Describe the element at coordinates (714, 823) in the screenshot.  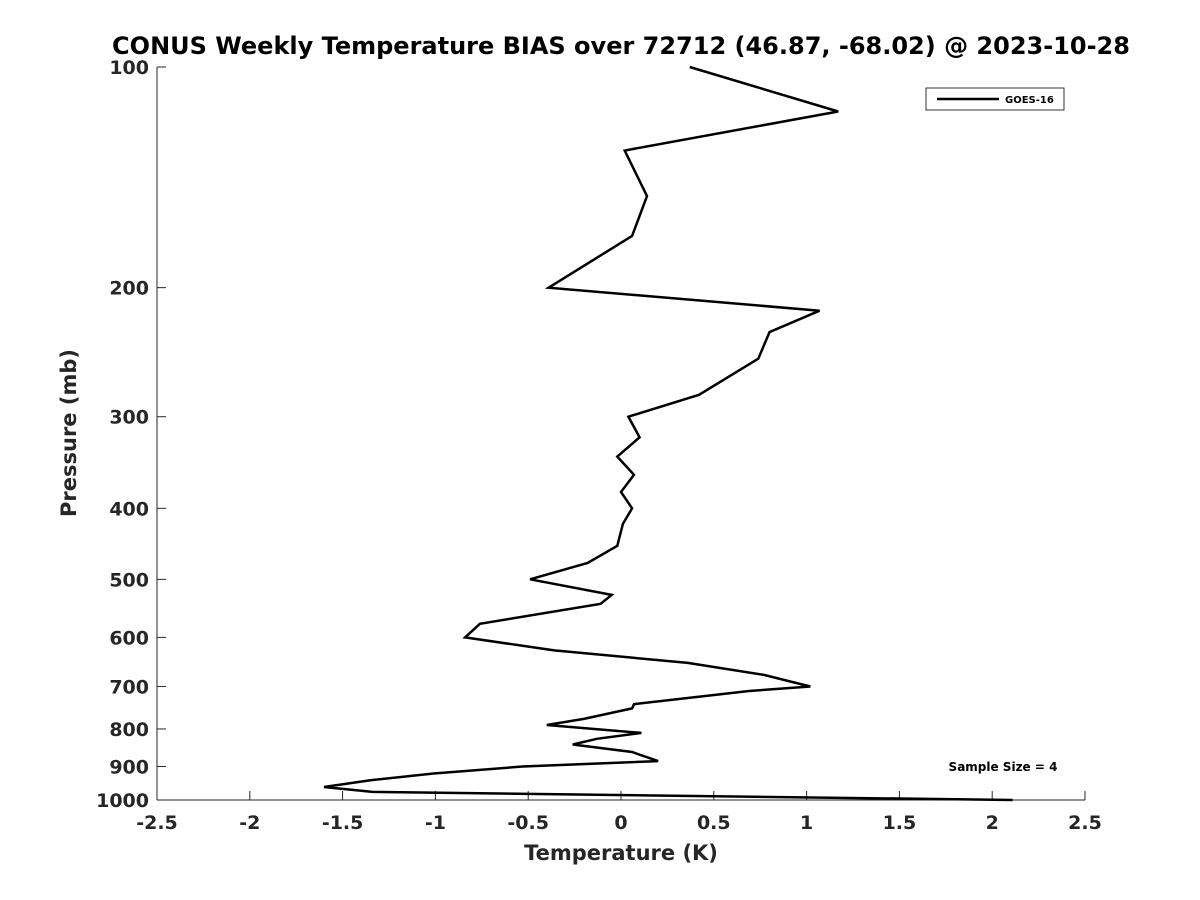
I see `x-tick-label: 0.5` at that location.